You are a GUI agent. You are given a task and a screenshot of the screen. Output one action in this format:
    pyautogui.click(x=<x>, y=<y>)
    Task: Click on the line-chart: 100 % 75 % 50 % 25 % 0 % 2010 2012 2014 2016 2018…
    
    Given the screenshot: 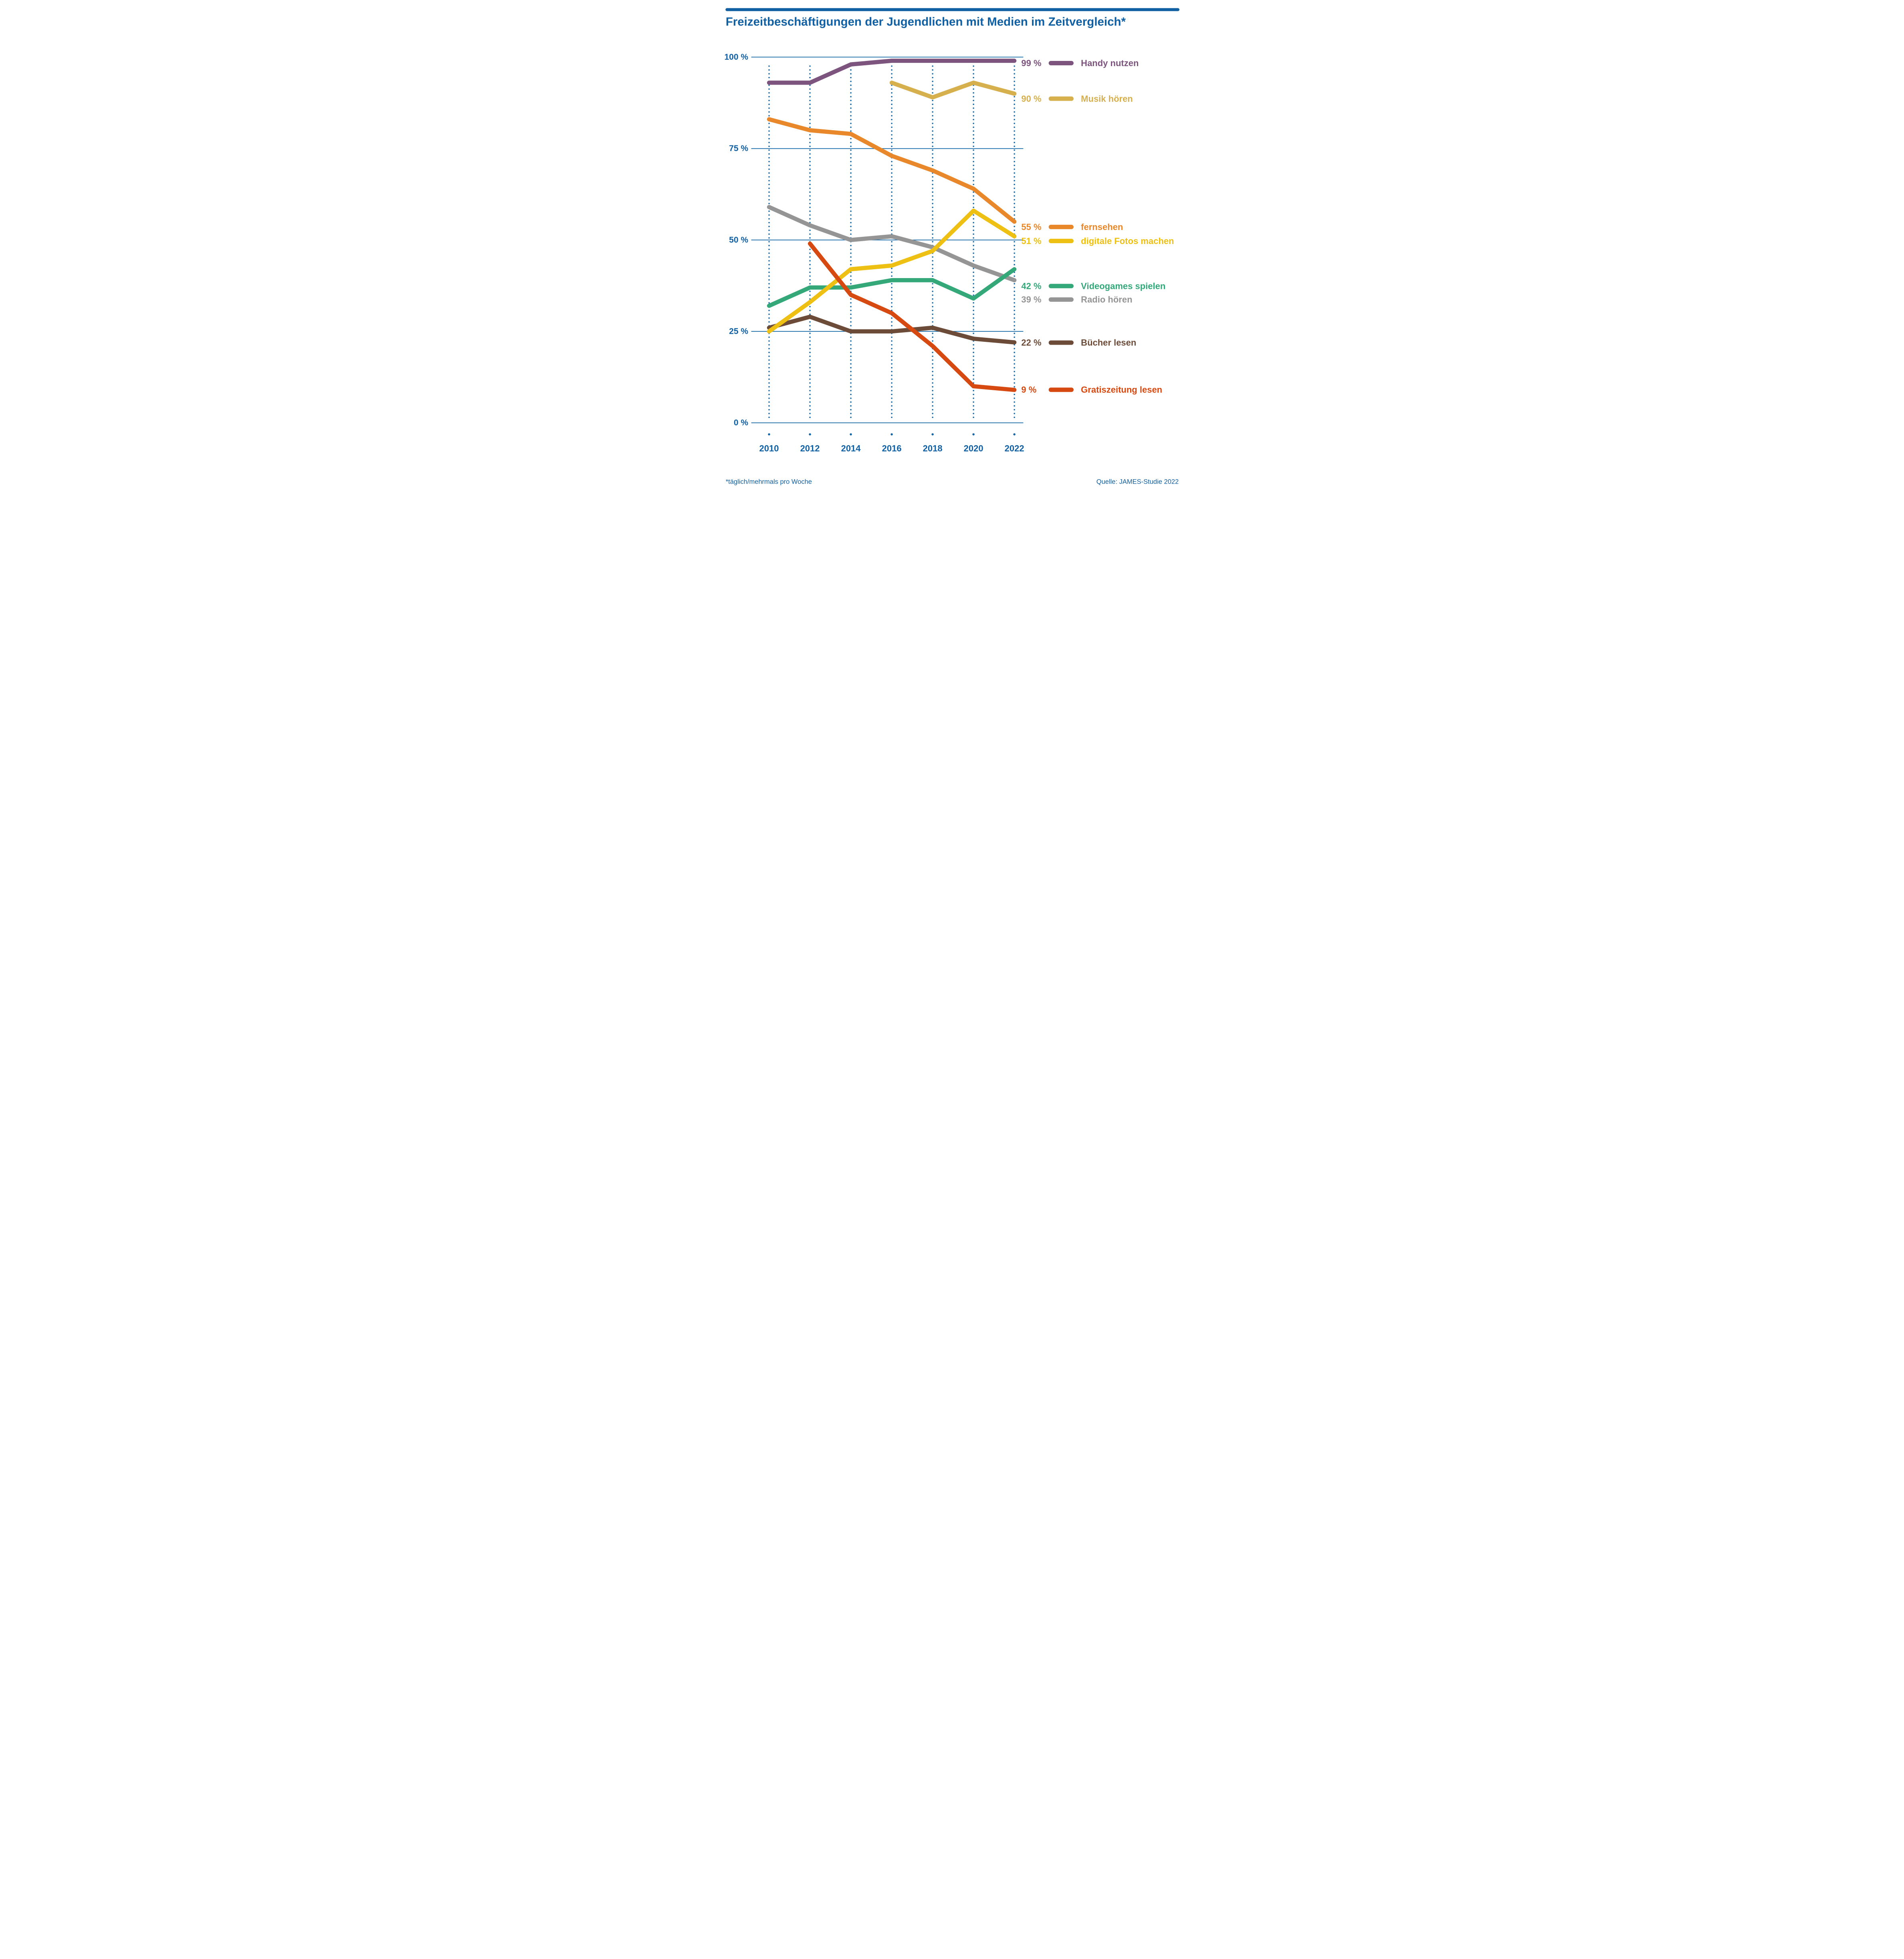 What is the action you would take?
    pyautogui.click(x=949, y=252)
    